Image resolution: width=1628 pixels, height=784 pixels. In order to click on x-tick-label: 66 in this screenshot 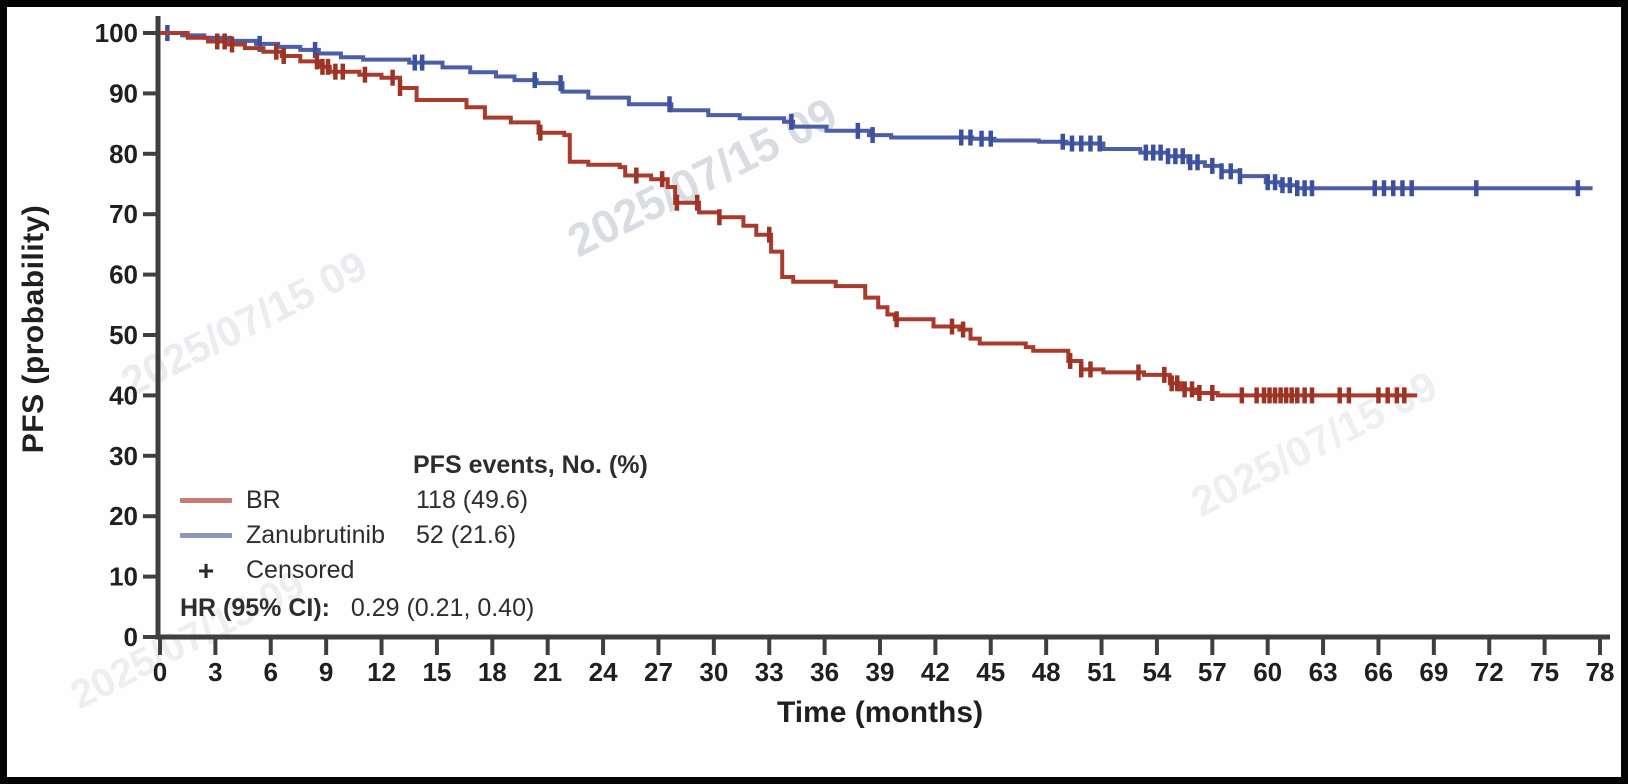, I will do `click(1378, 672)`.